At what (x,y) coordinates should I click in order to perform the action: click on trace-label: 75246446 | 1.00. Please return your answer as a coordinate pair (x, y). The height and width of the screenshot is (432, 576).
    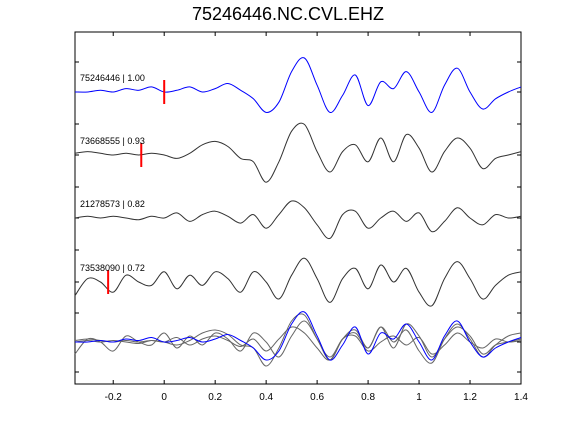
    Looking at the image, I should click on (112, 78).